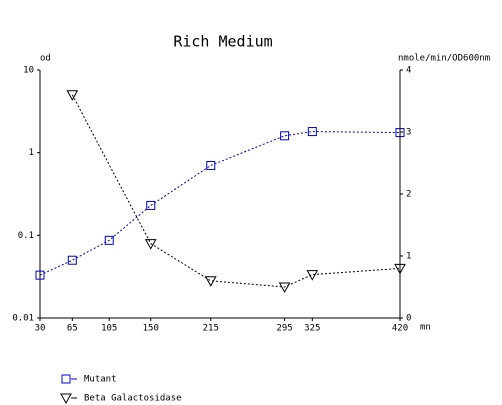  Describe the element at coordinates (444, 59) in the screenshot. I see `y2-axis-label: nmole/min/OD600nm` at that location.